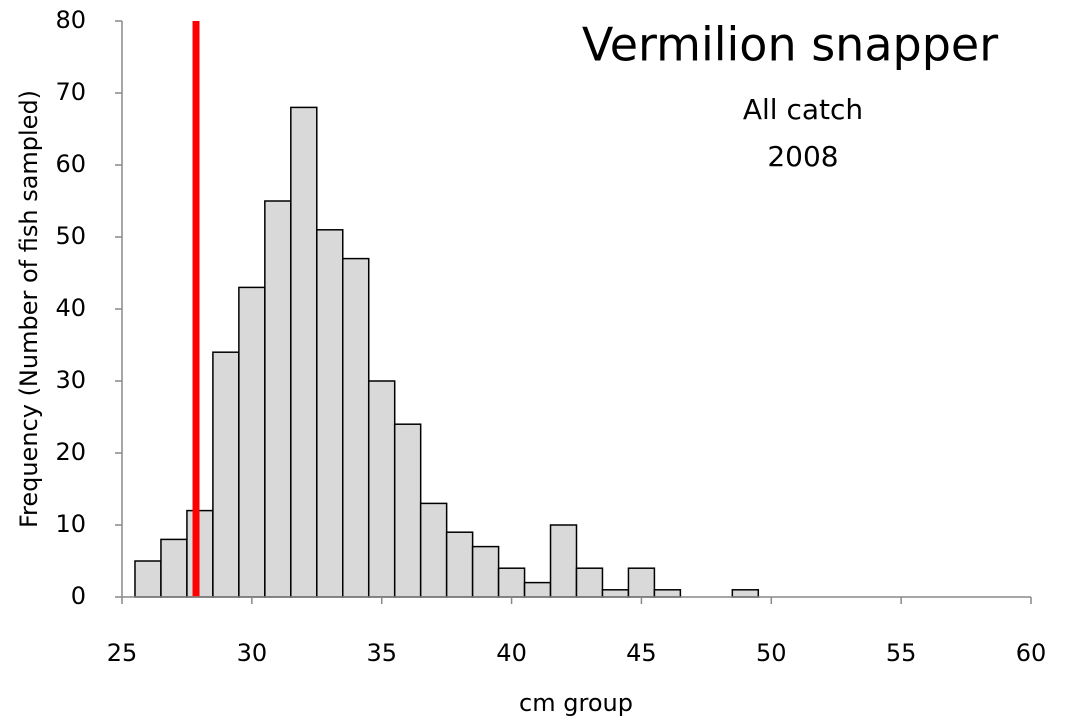 The image size is (1065, 721). I want to click on y-tick-label: 40, so click(70, 308).